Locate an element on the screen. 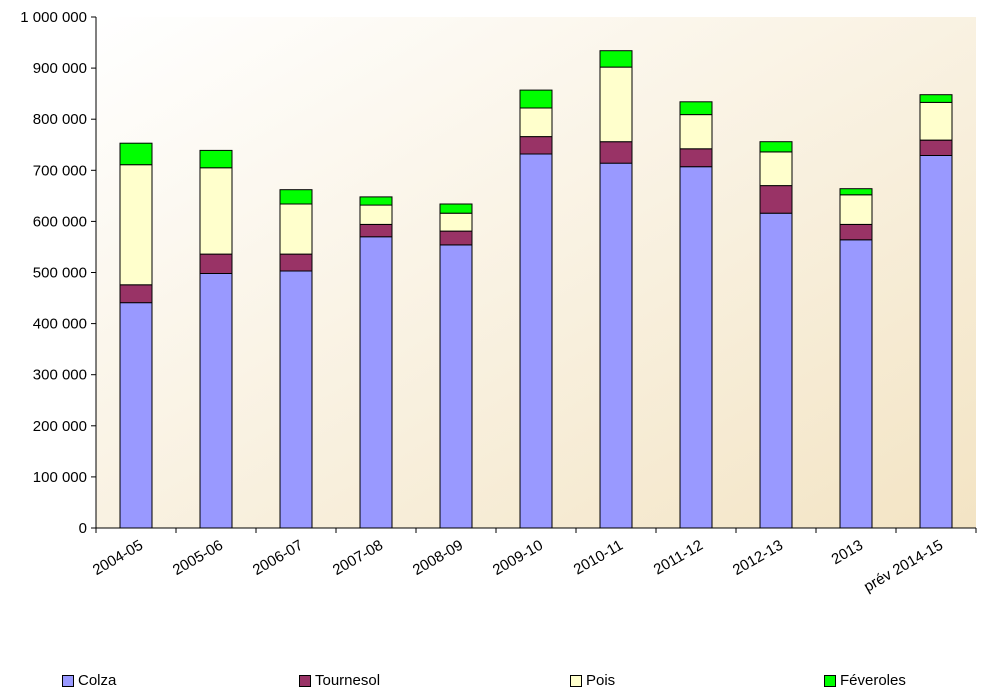 The image size is (981, 694). legend-item-f-veroles: Féveroles is located at coordinates (865, 680).